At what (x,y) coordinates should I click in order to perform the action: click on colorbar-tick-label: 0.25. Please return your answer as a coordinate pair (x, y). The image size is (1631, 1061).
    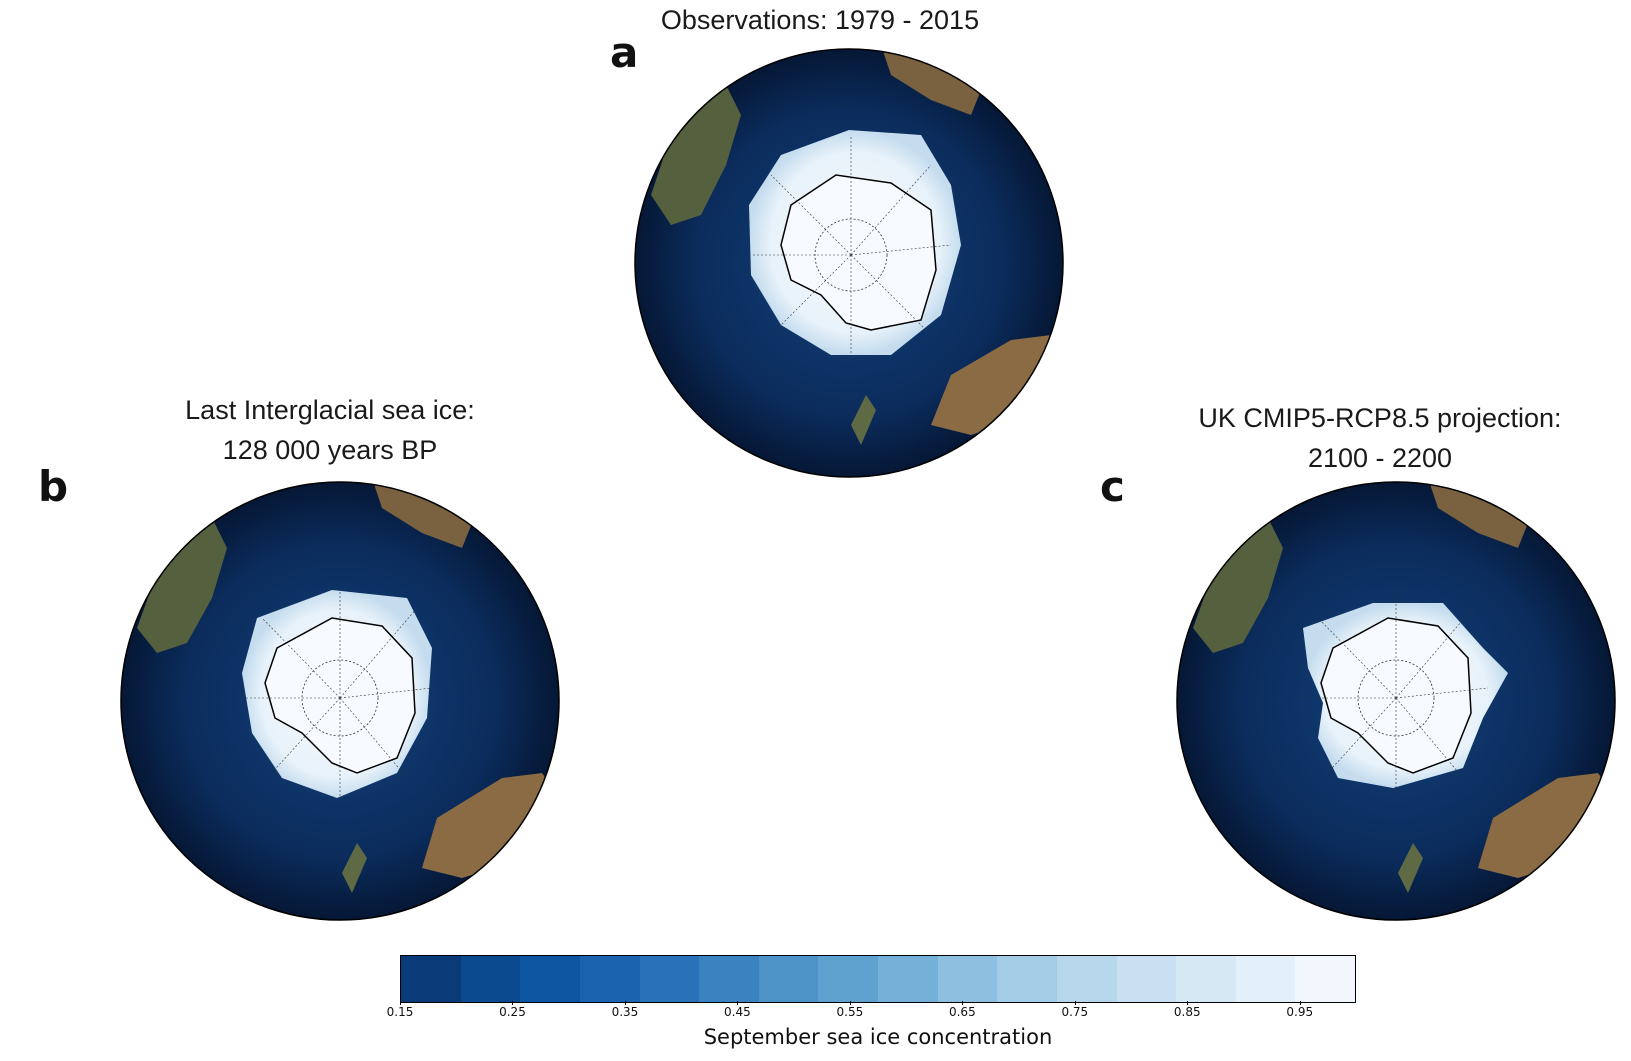
    Looking at the image, I should click on (512, 1012).